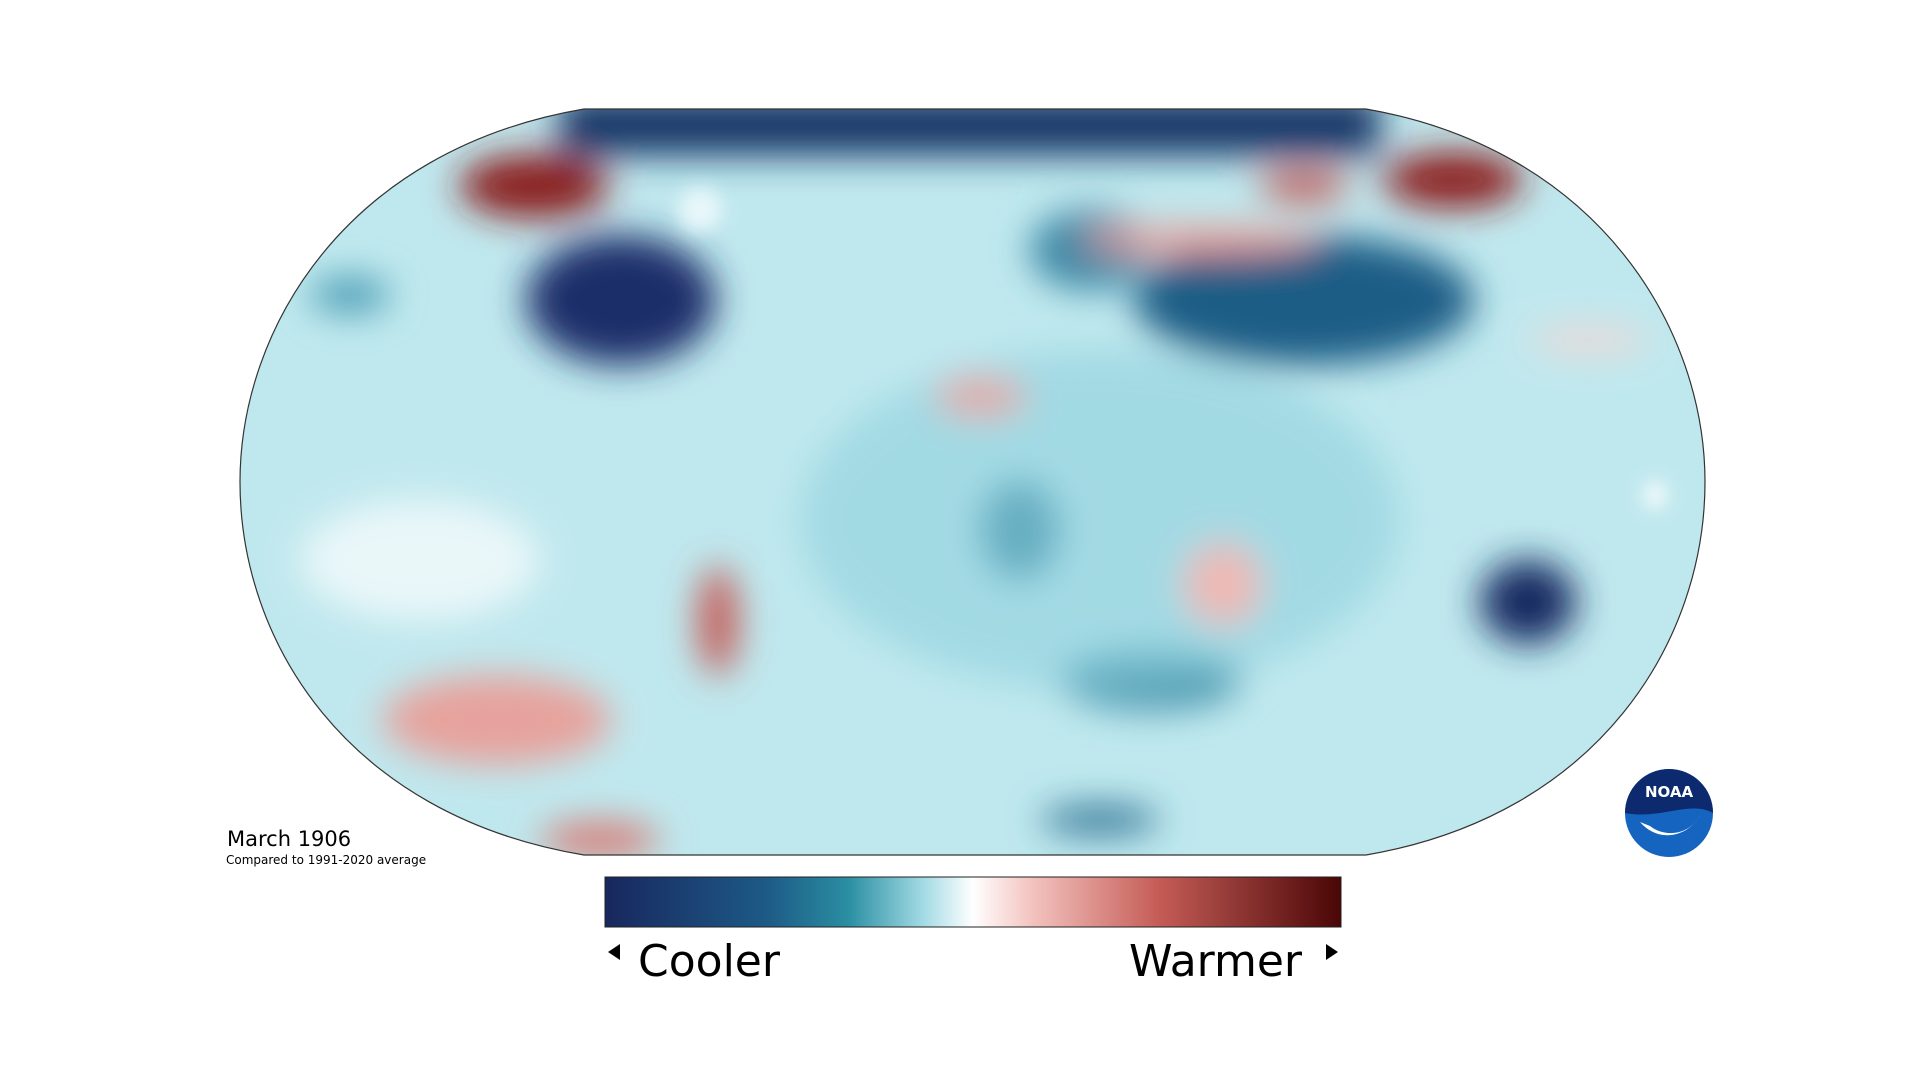  I want to click on antarctic-warm, so click(600, 838).